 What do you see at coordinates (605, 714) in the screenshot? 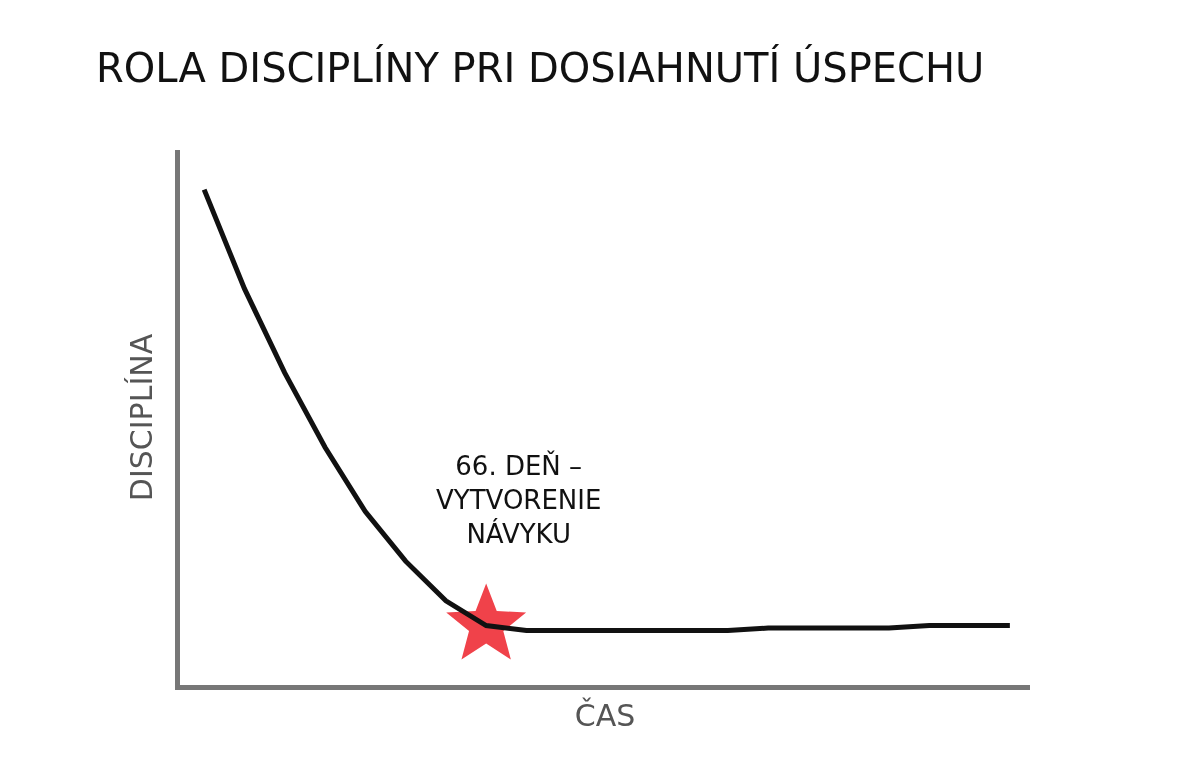
I see `x-axis-title: ČAS` at bounding box center [605, 714].